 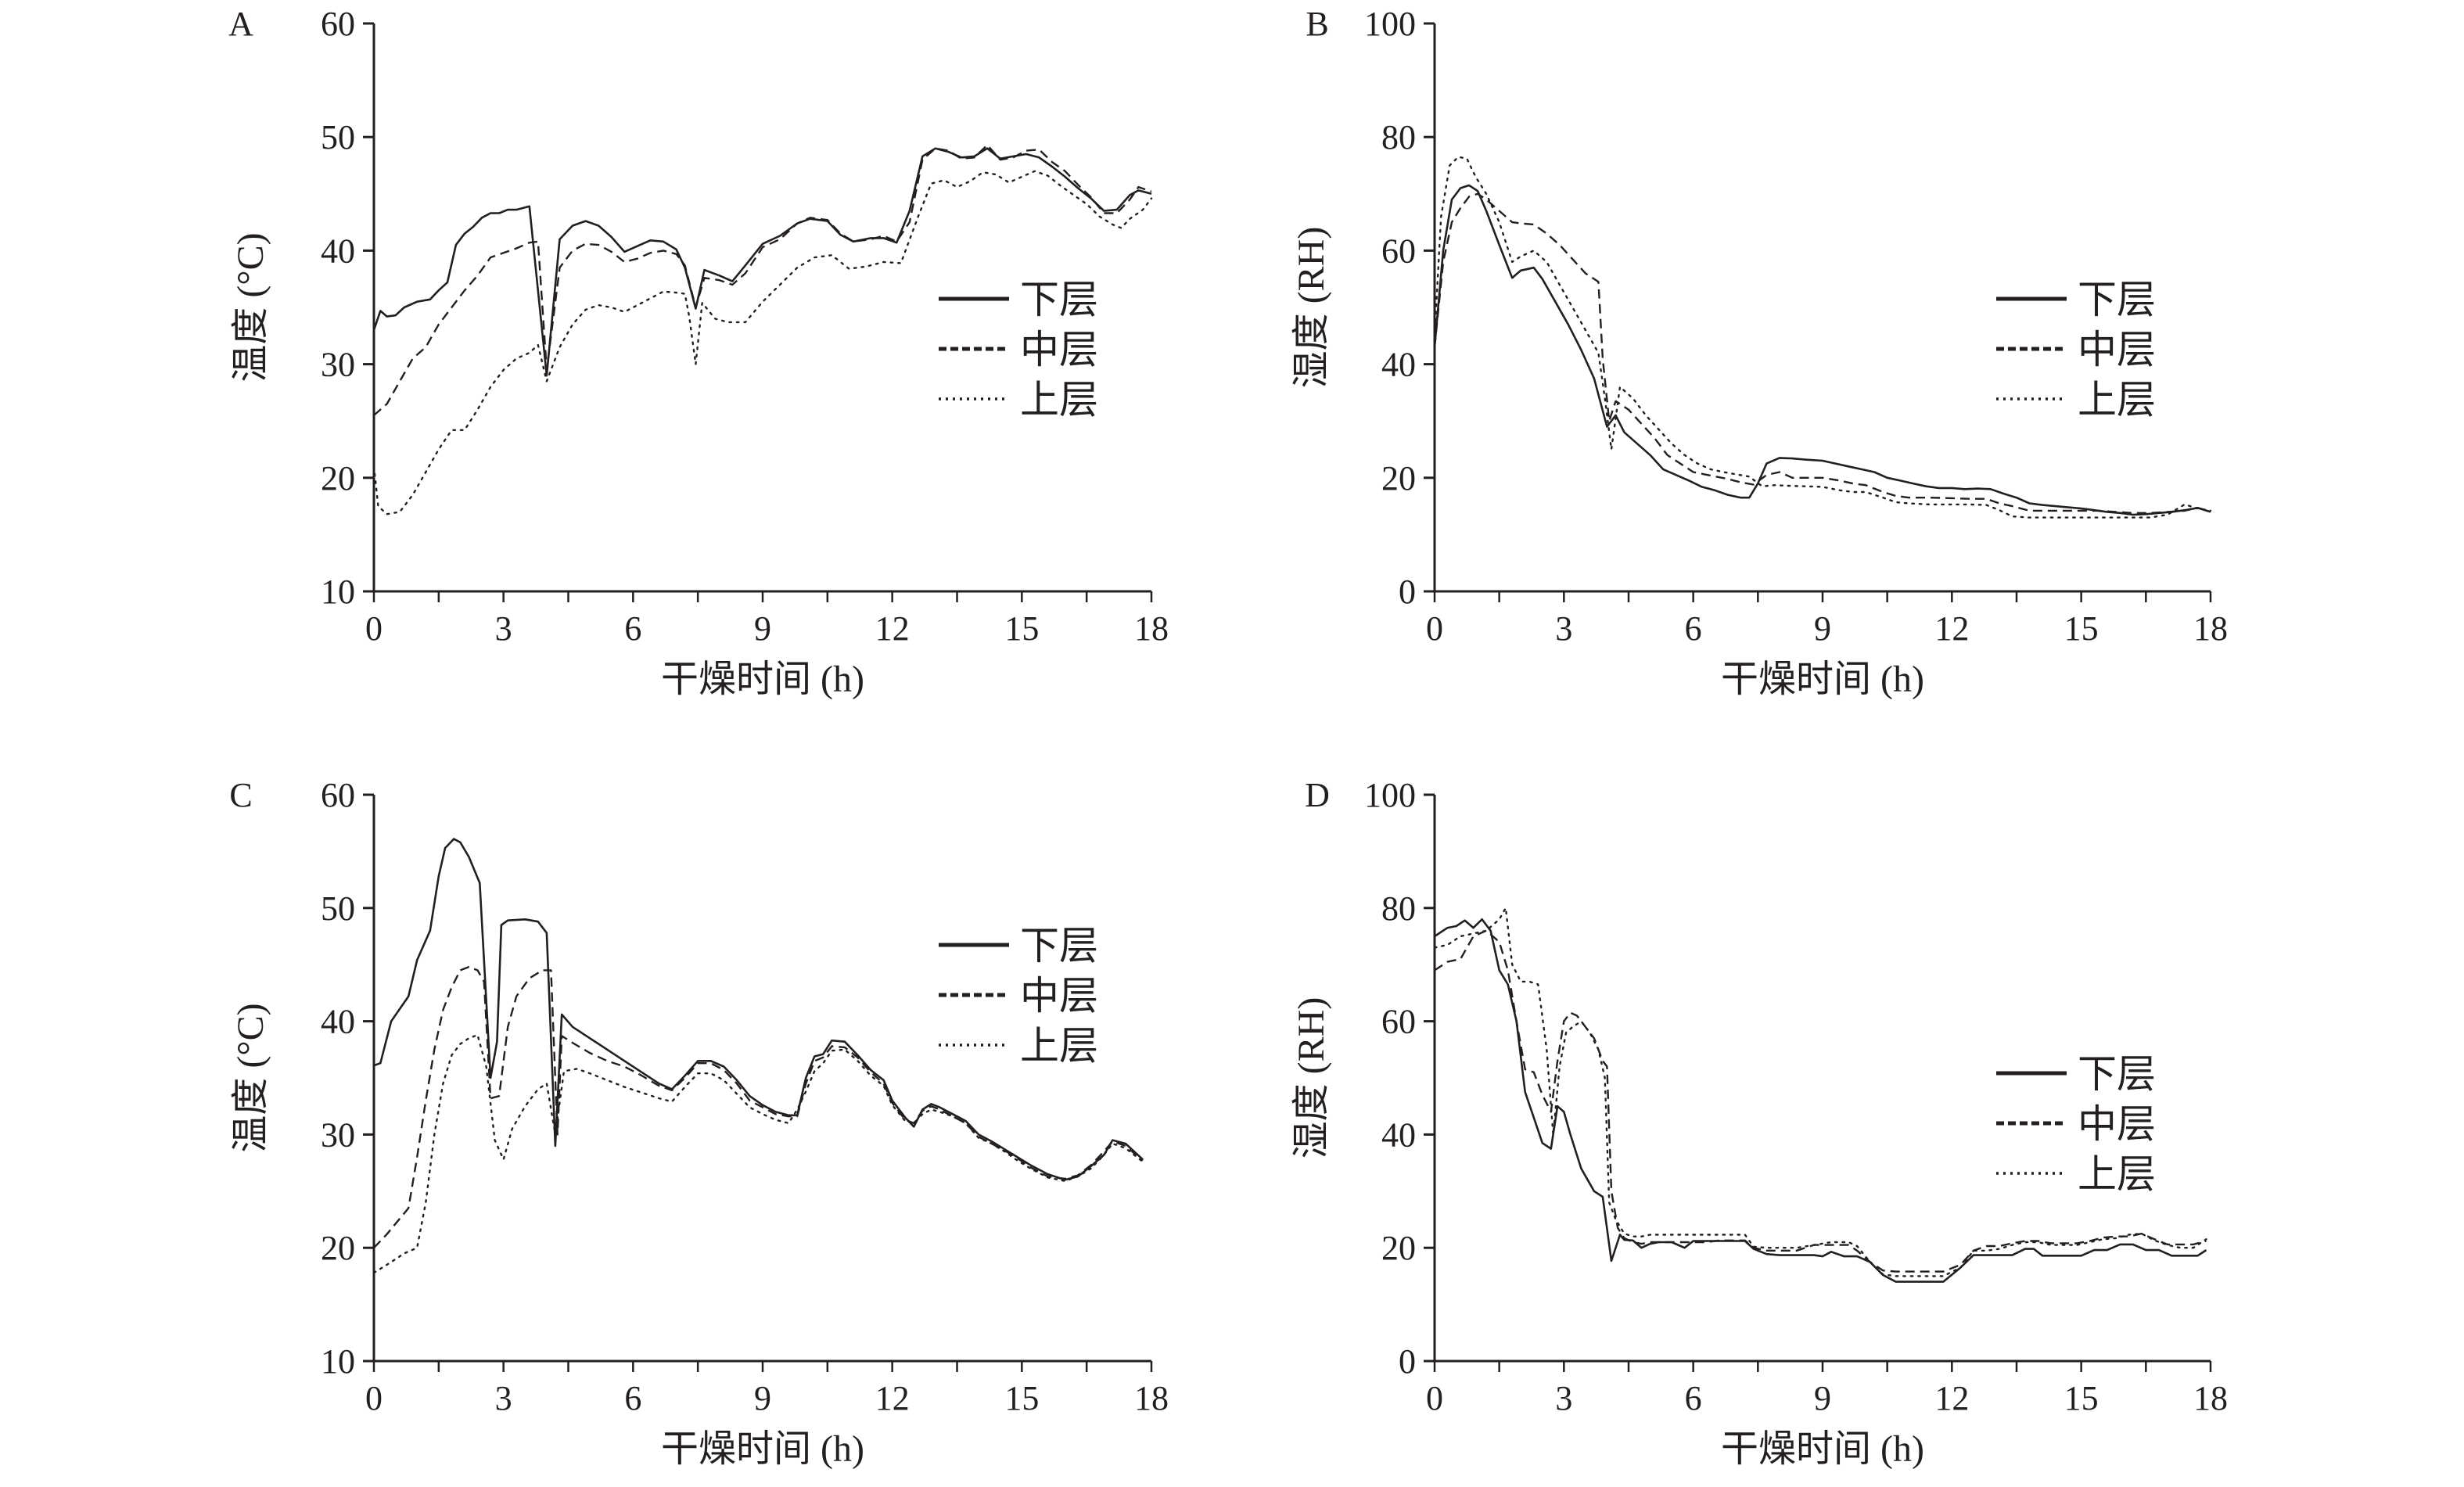 I want to click on panel-letter: C, so click(x=240, y=795).